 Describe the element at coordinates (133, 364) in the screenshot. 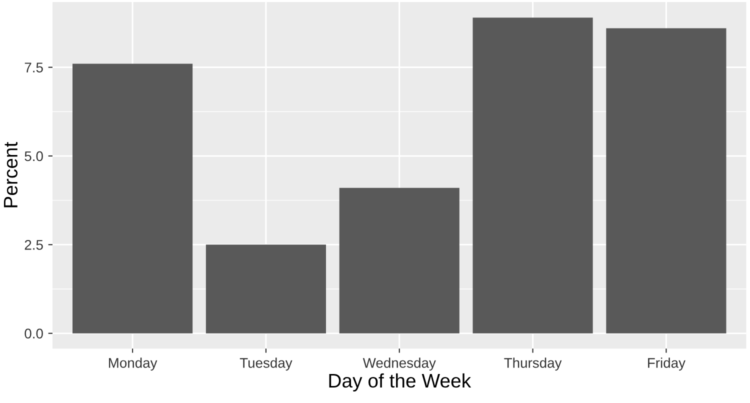

I see `x-tick-label: Monday` at that location.